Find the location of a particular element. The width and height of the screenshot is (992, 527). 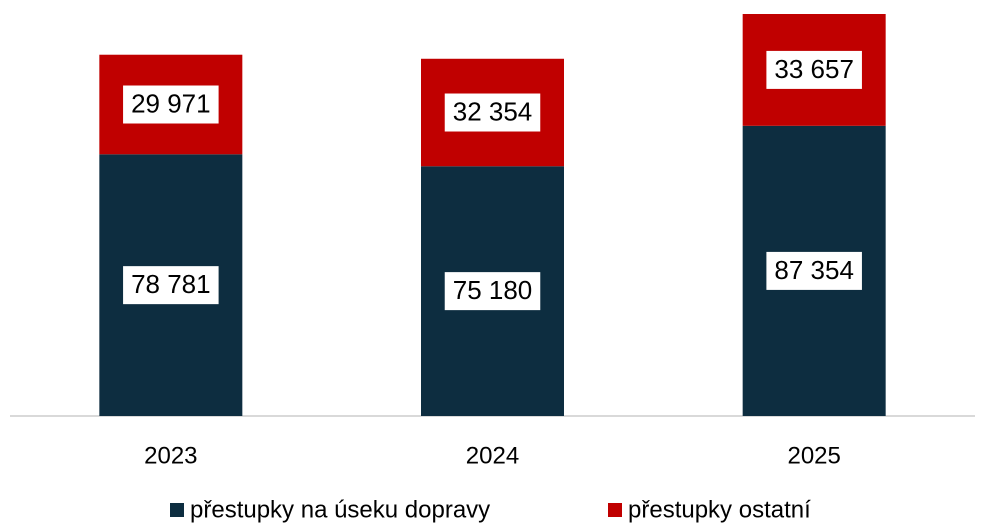

data-label: 32 354 is located at coordinates (493, 111).